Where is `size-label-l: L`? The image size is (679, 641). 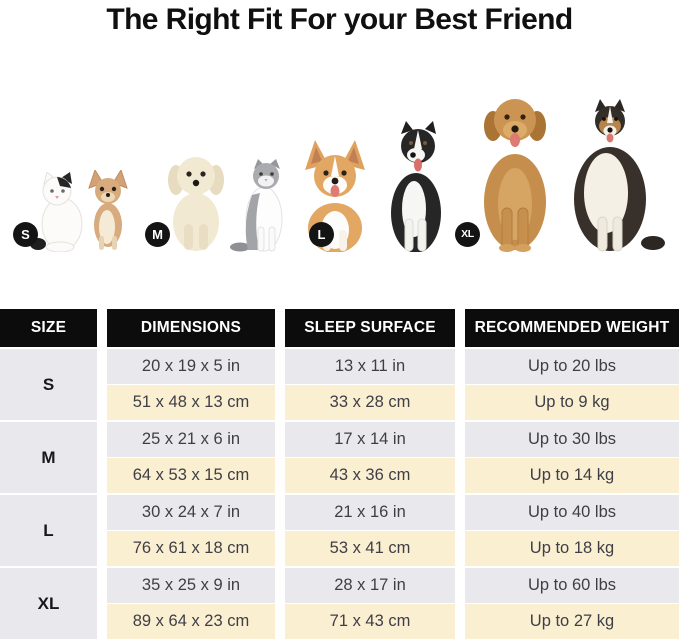
size-label-l: L is located at coordinates (48, 530).